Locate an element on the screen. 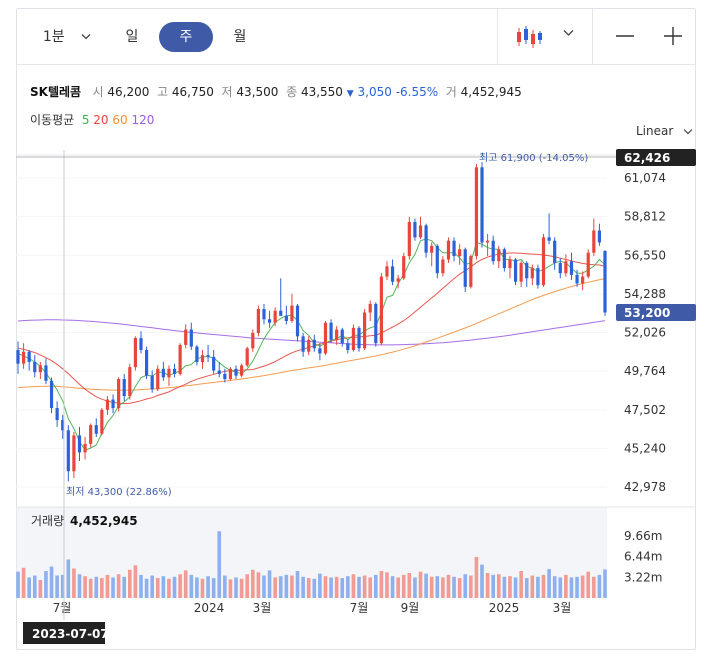  open-label: 시 is located at coordinates (98, 92).